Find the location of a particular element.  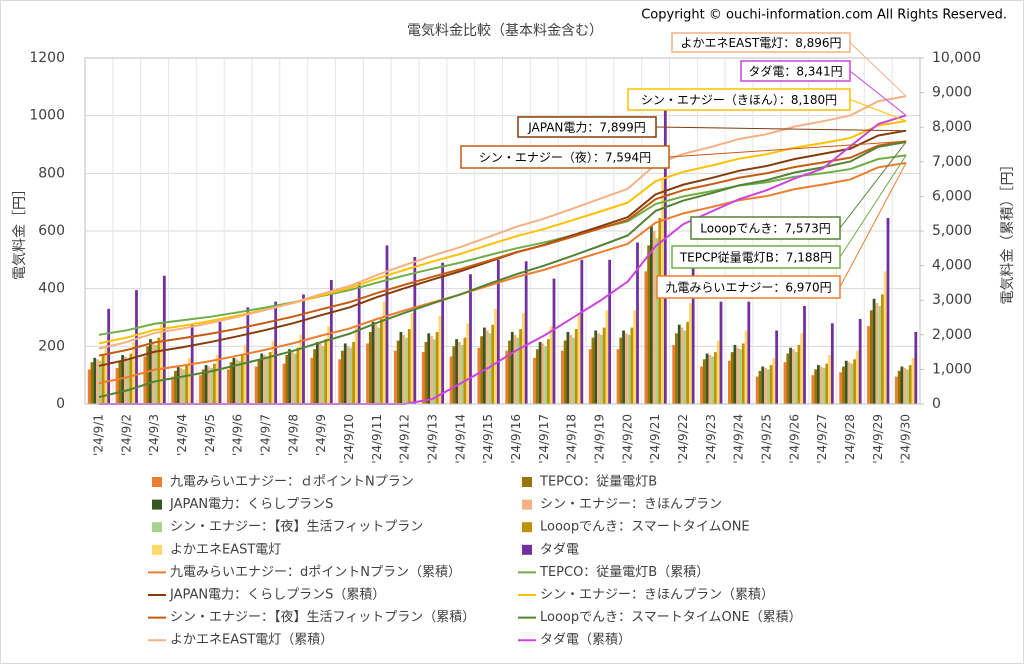

legend-label: シン・エナジー：きほんプラン is located at coordinates (631, 504).